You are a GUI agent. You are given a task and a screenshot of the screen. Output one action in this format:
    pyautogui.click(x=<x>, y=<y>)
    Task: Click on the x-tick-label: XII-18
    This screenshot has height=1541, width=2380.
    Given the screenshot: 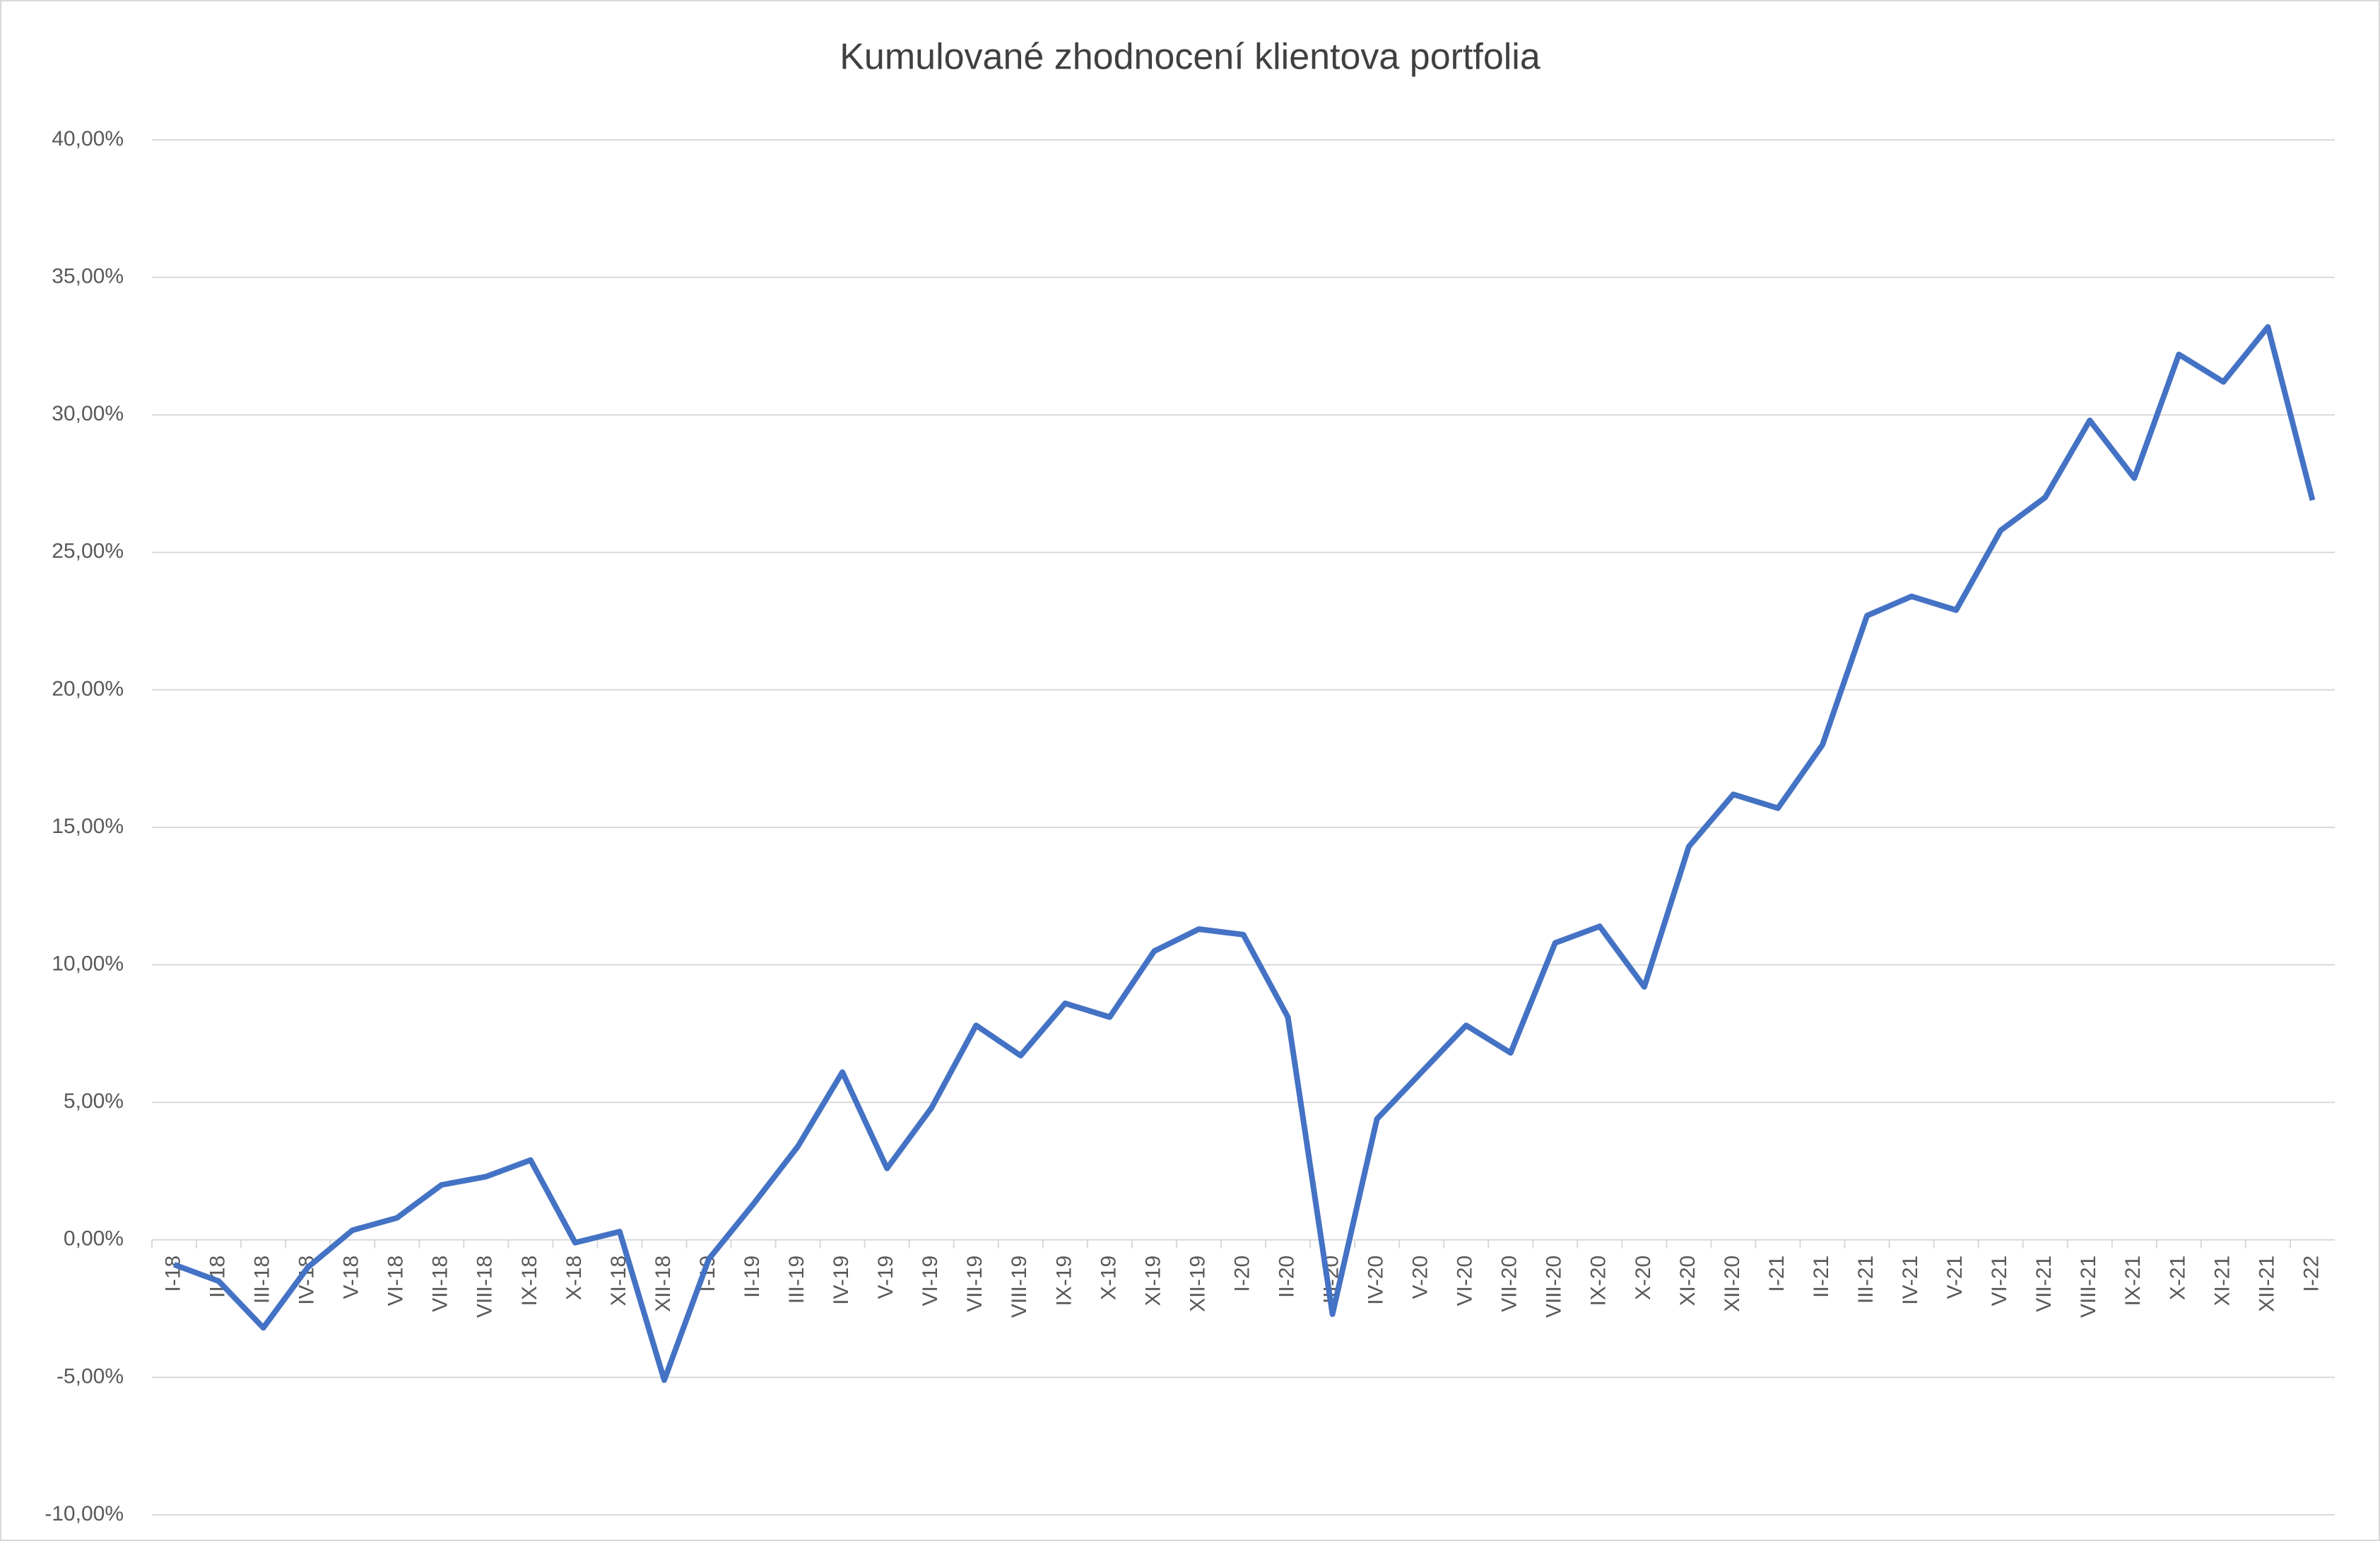 What is the action you would take?
    pyautogui.click(x=664, y=1284)
    